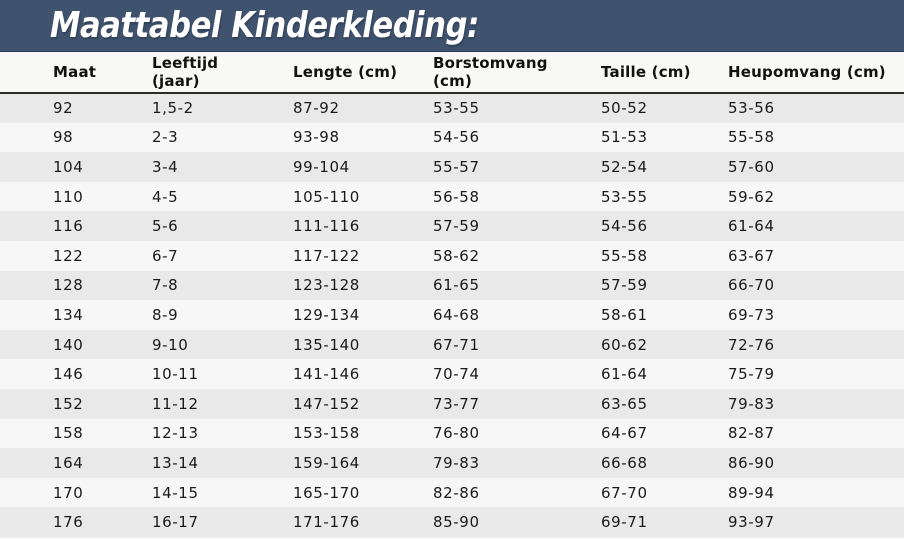  I want to click on table-cell: 51-53, so click(624, 137).